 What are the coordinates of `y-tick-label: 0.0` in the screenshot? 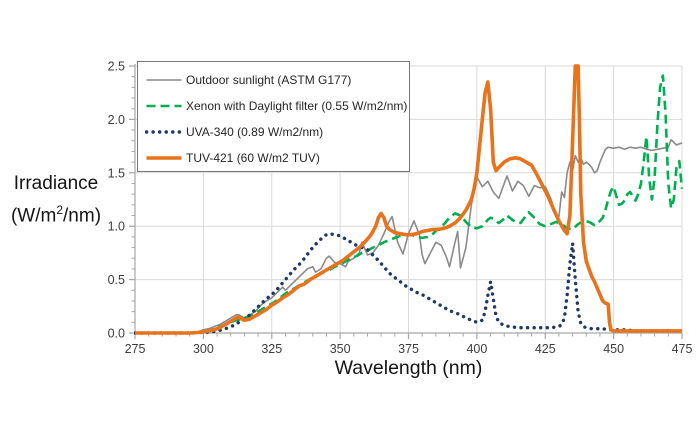 It's located at (116, 334).